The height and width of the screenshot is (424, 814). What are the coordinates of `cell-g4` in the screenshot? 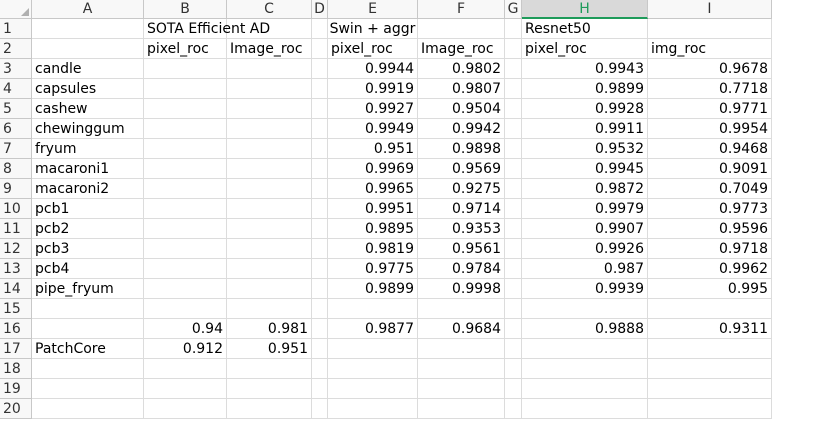 It's located at (513, 89).